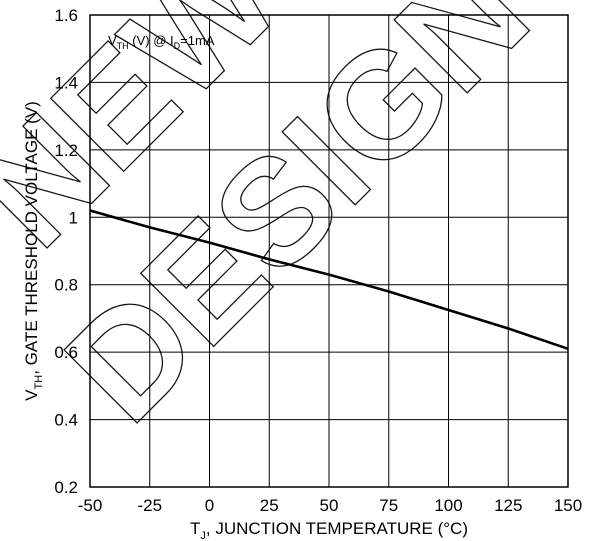  What do you see at coordinates (568, 505) in the screenshot?
I see `x-tick-label: 150` at bounding box center [568, 505].